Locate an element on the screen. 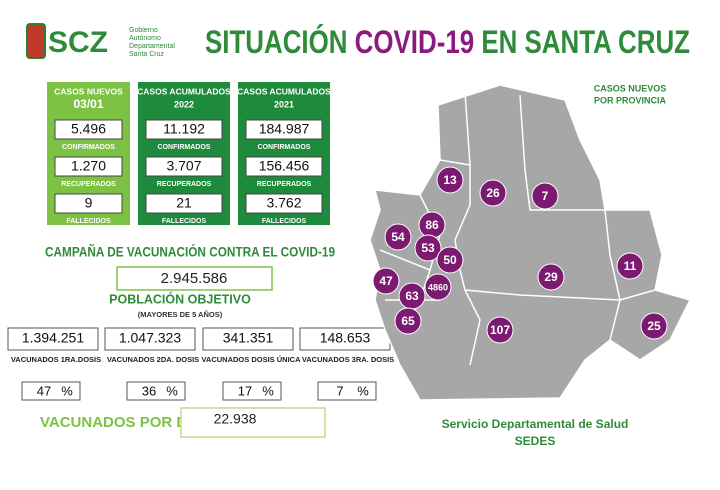 This screenshot has width=720, height=490. province-cases: 53 is located at coordinates (428, 248).